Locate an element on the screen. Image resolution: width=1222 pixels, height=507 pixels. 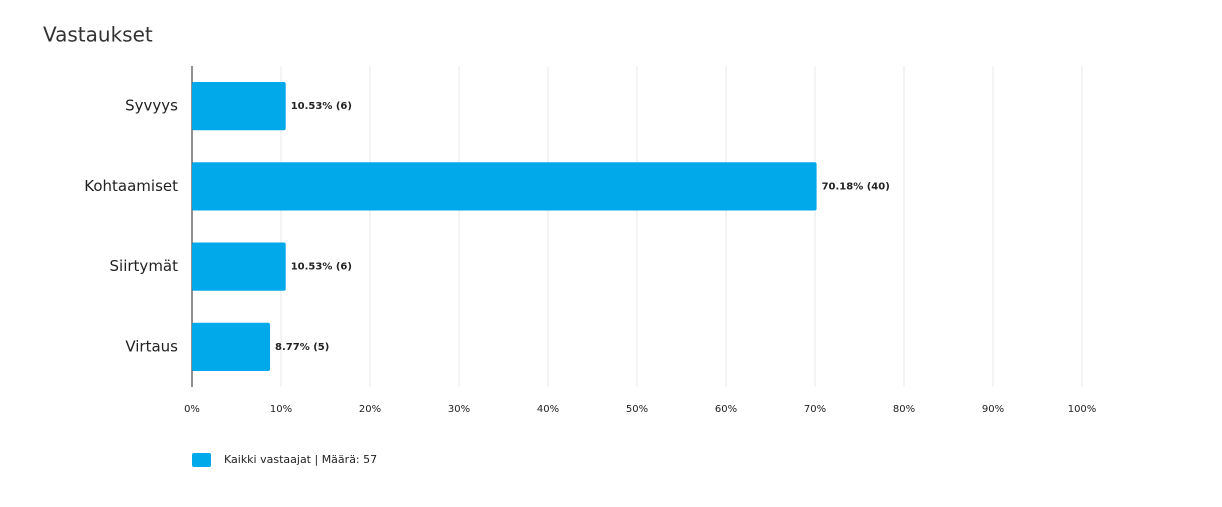
y-tick-label: Virtaus is located at coordinates (151, 346).